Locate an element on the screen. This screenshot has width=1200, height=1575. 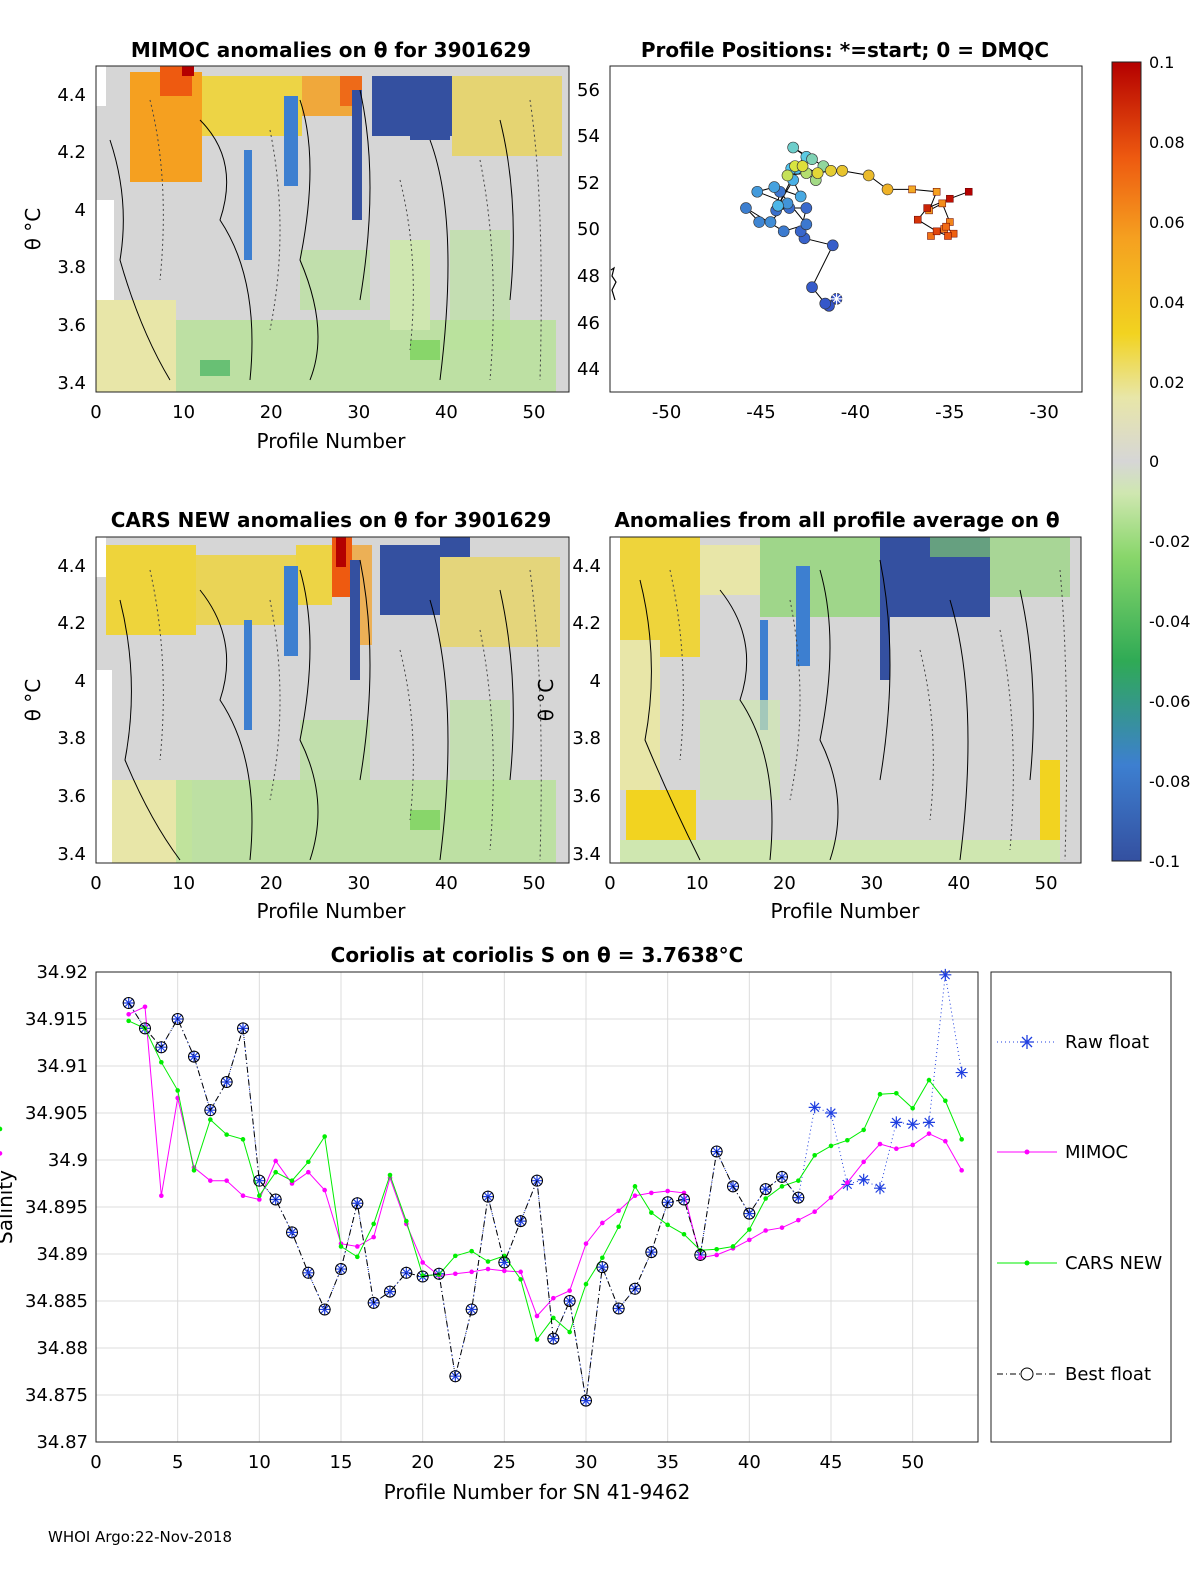
y-tick-label: 3.6 is located at coordinates (71, 325).